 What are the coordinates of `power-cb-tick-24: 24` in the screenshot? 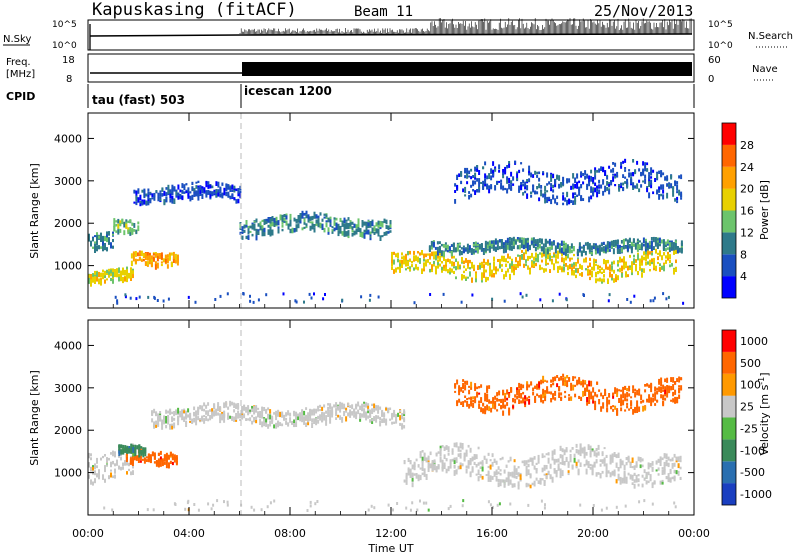 It's located at (747, 167).